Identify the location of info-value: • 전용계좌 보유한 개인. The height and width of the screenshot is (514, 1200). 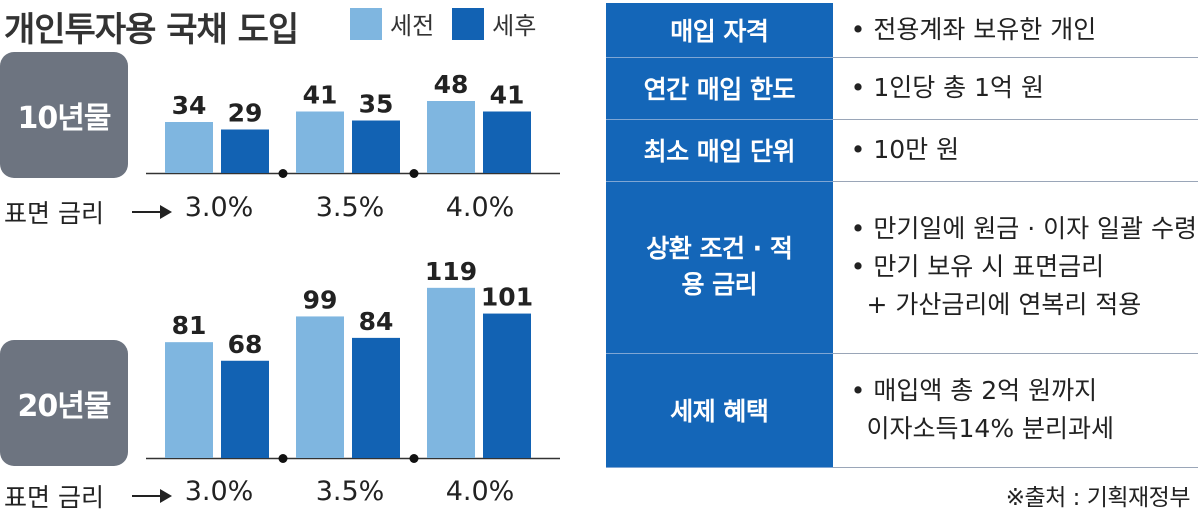
(1015, 30).